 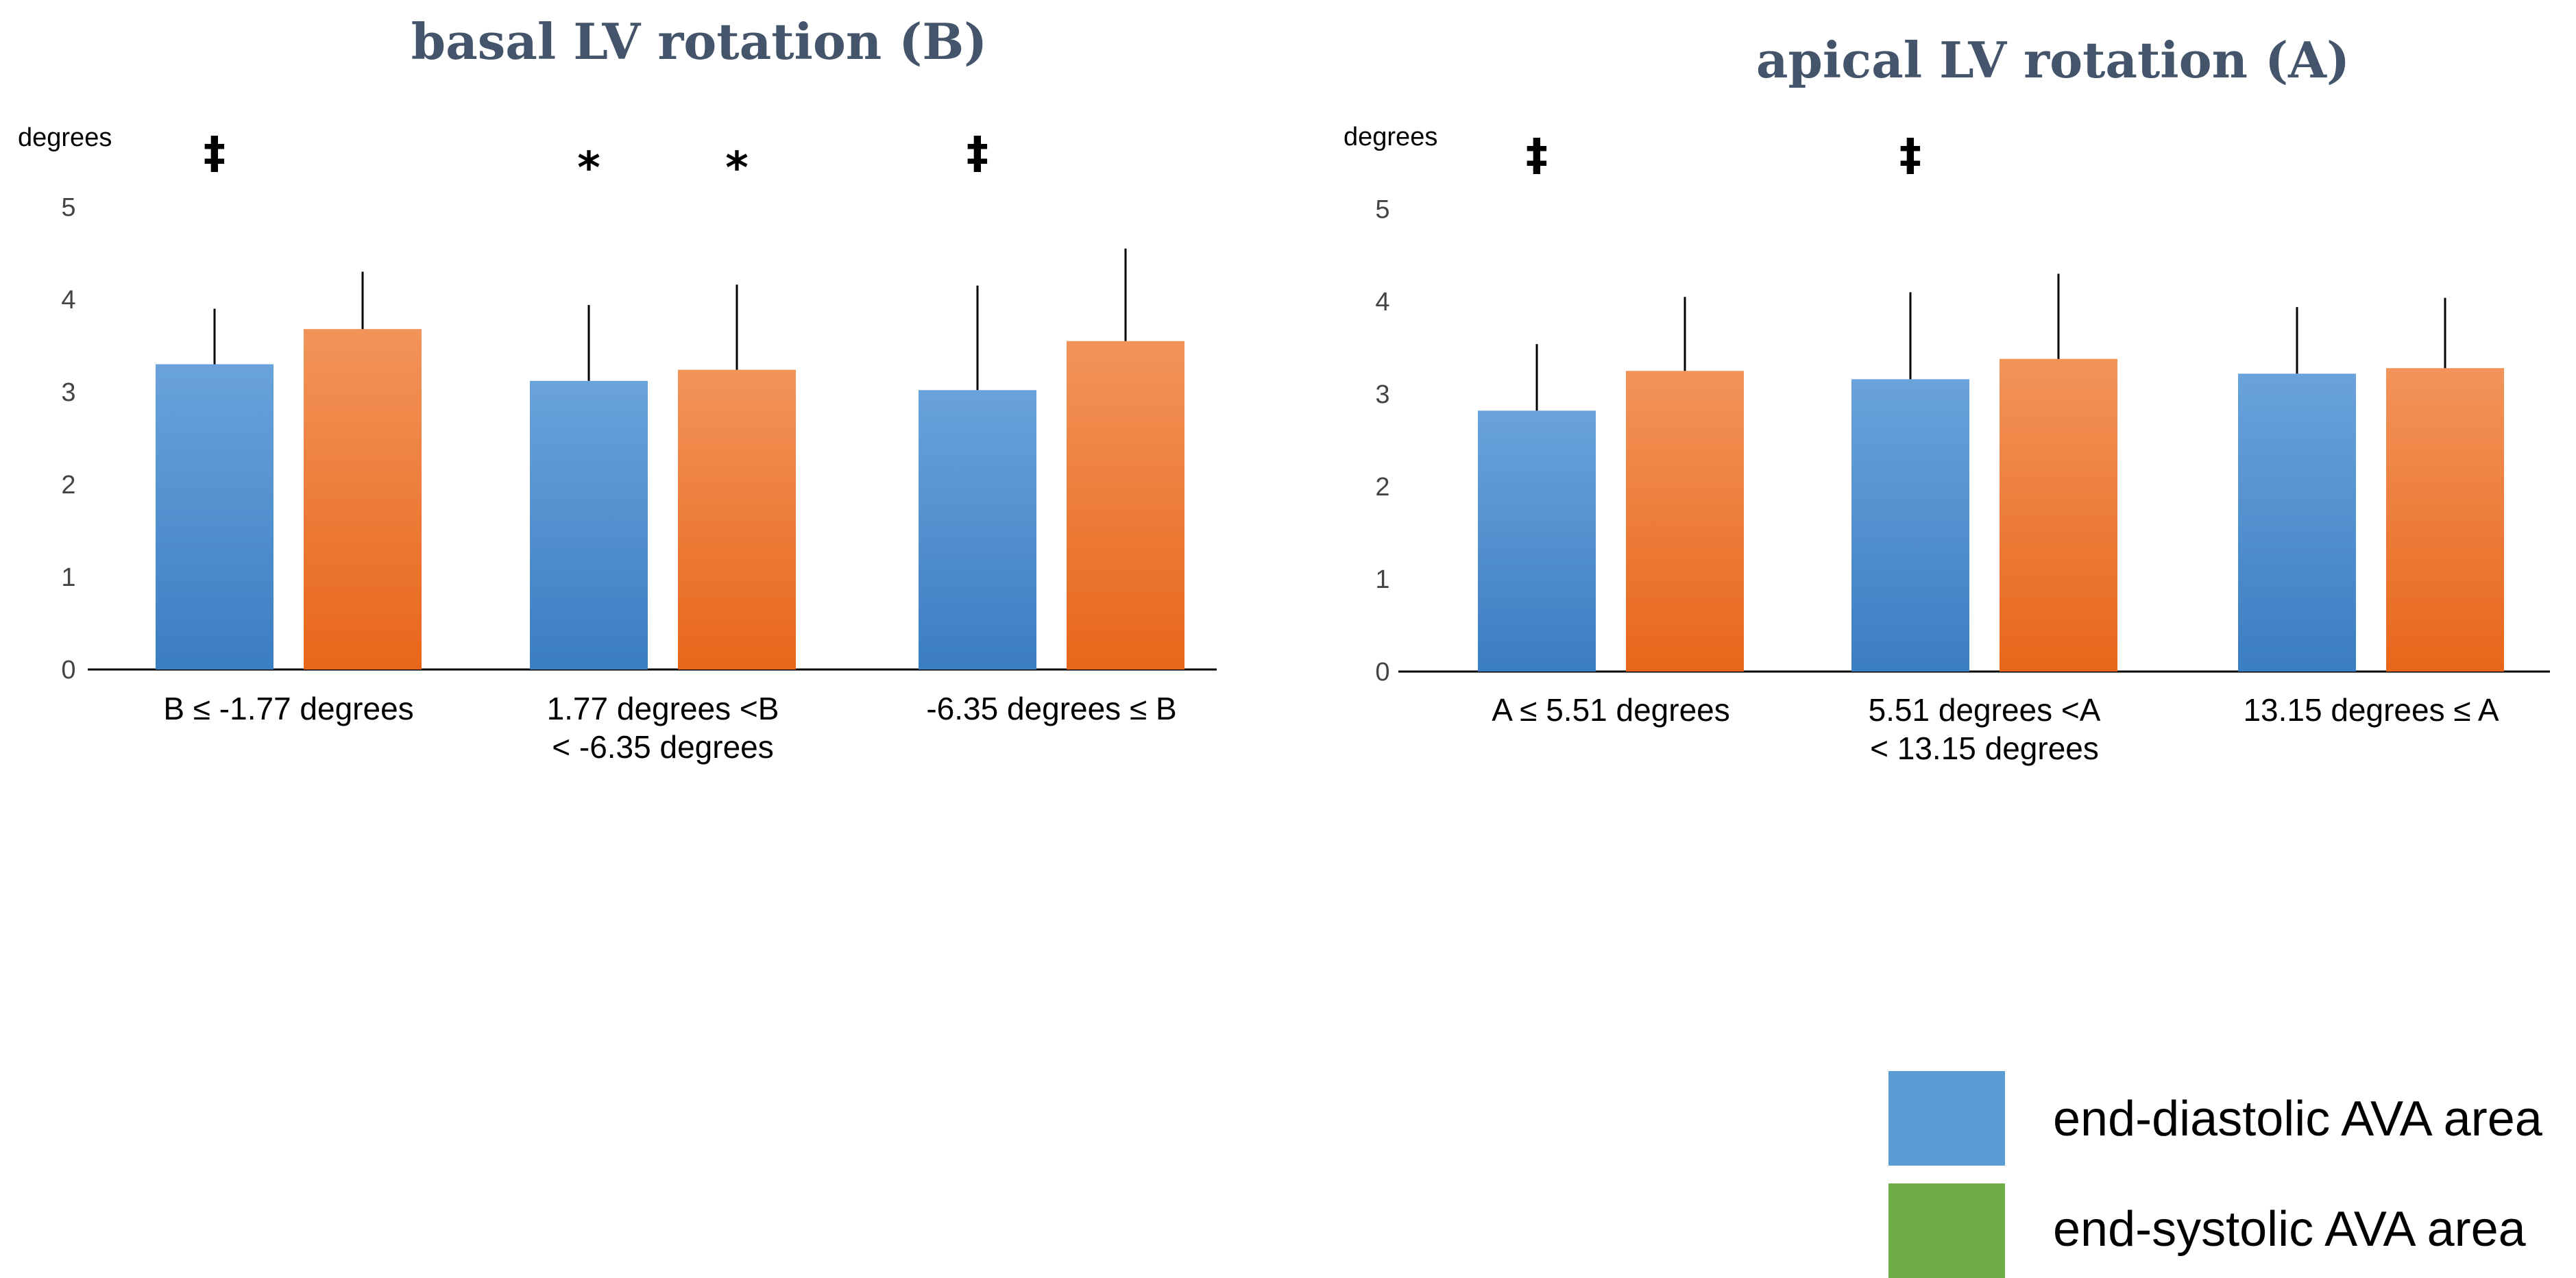 What do you see at coordinates (1723, 155) in the screenshot?
I see `significance-markers: ‡ ‡` at bounding box center [1723, 155].